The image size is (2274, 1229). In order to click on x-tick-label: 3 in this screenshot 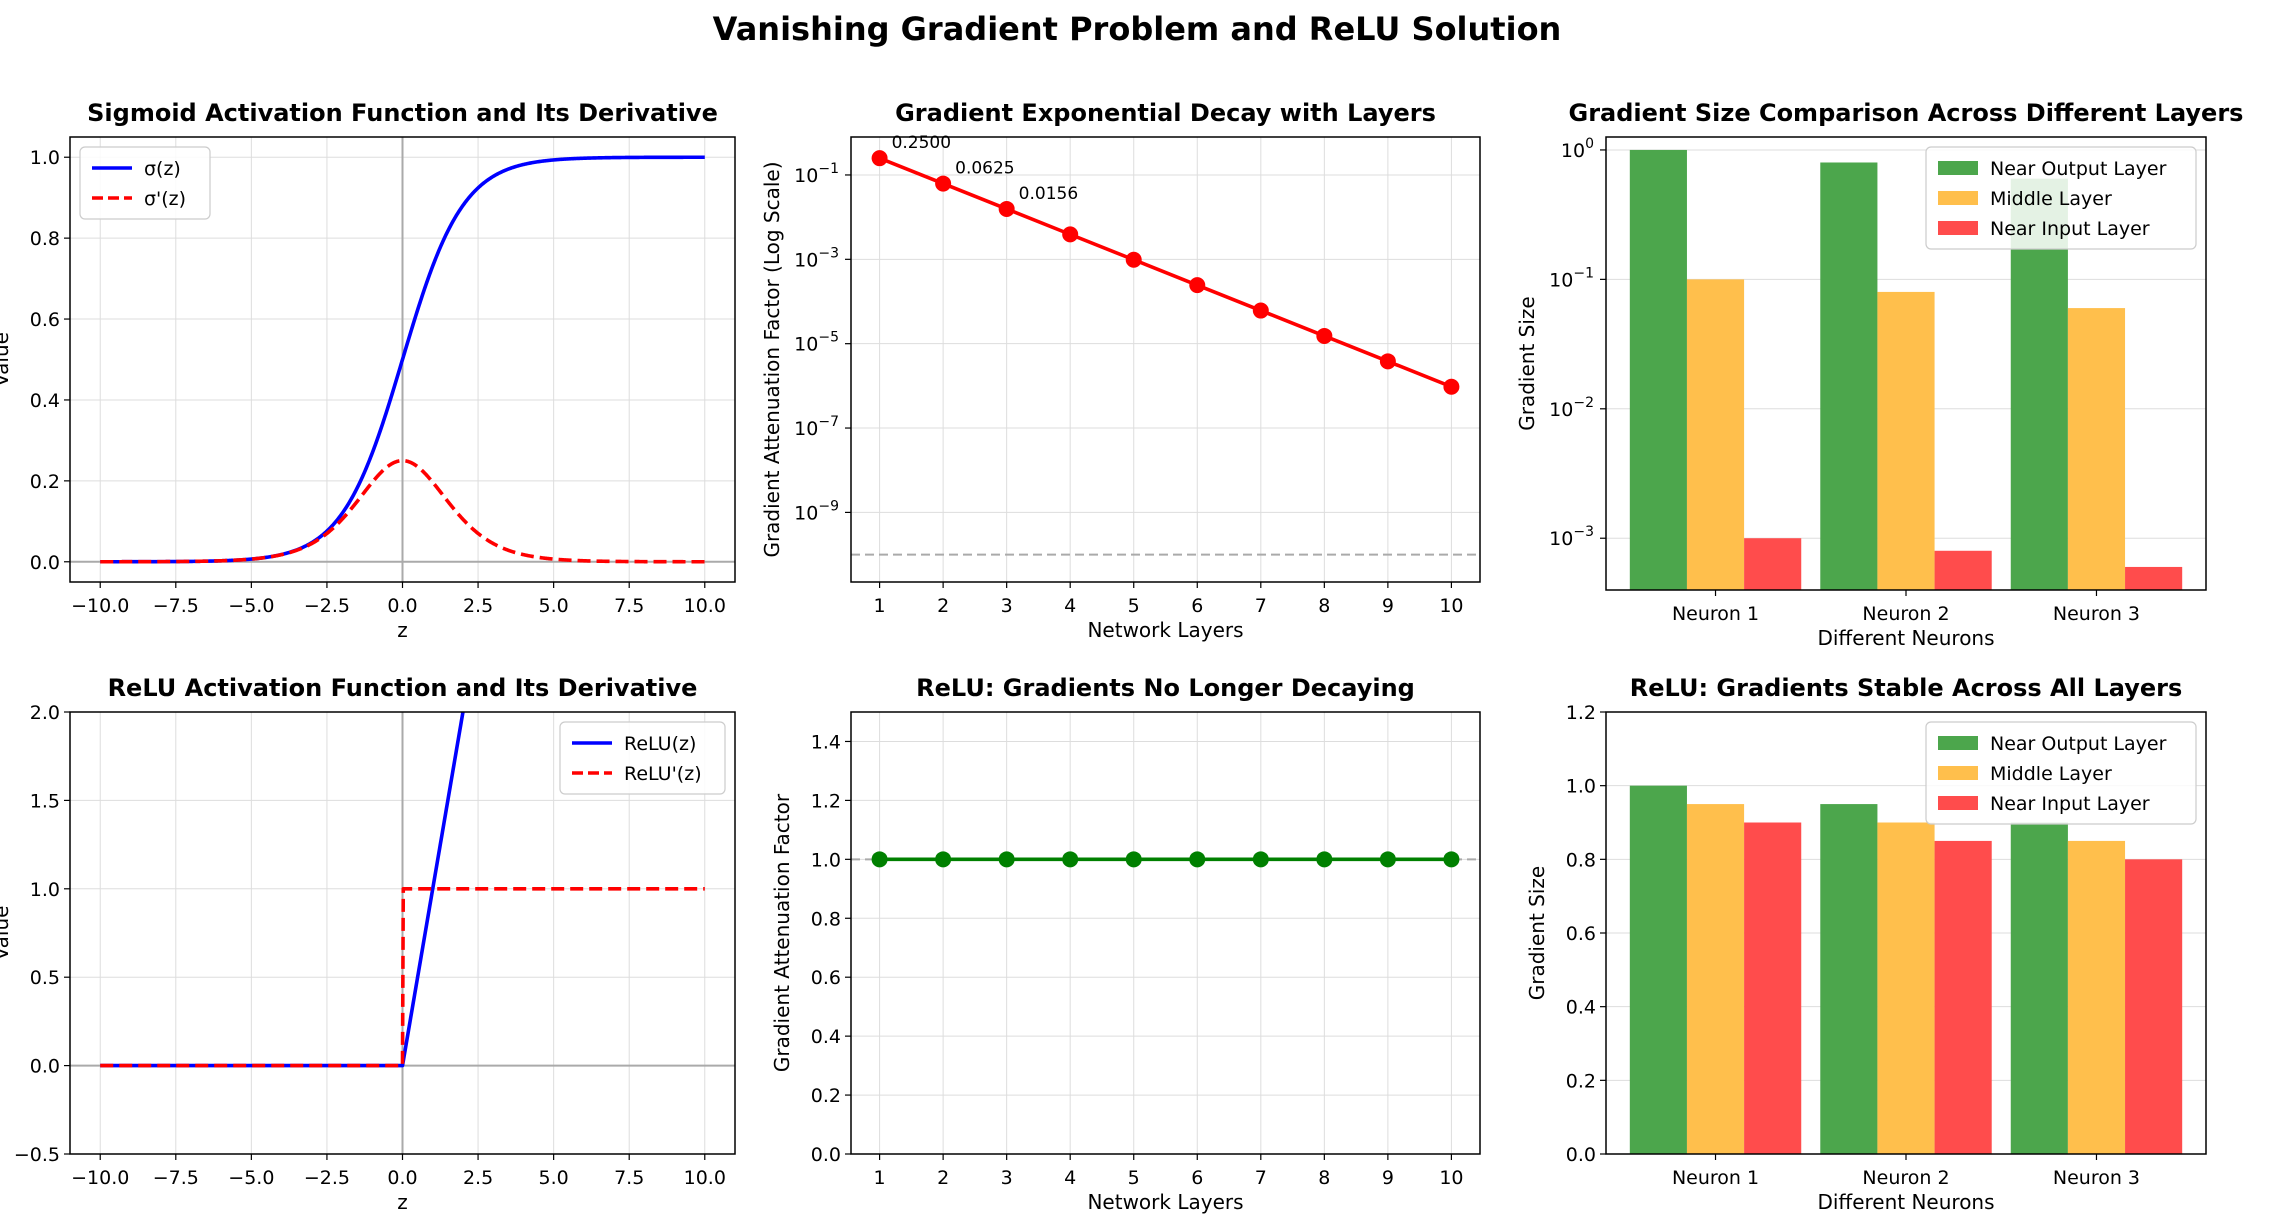, I will do `click(1007, 606)`.